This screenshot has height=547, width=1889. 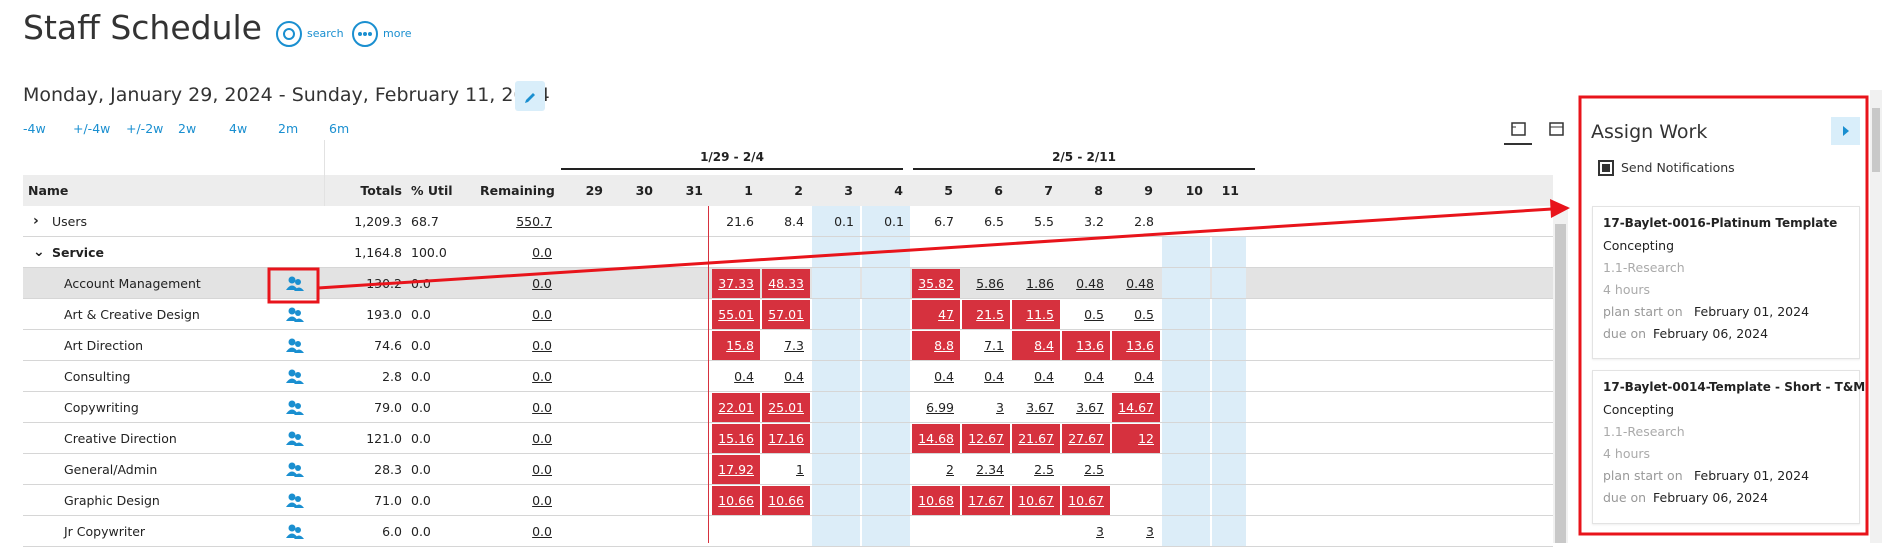 What do you see at coordinates (990, 469) in the screenshot?
I see `day-cell: 2.34` at bounding box center [990, 469].